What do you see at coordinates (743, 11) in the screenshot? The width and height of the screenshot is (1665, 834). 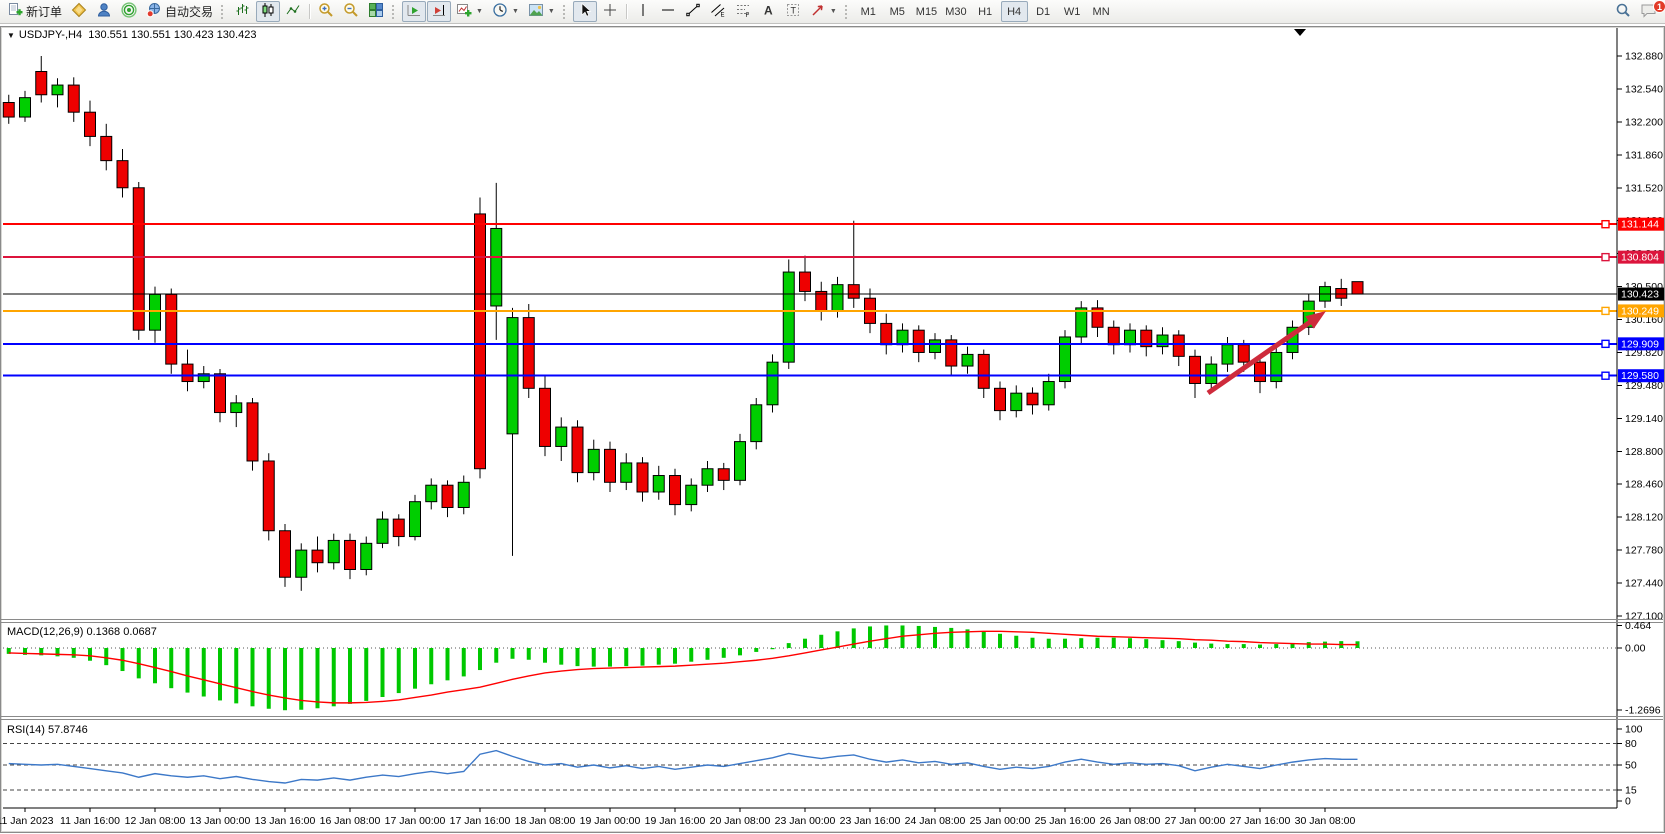 I see `fibonacci-tool-button: F` at bounding box center [743, 11].